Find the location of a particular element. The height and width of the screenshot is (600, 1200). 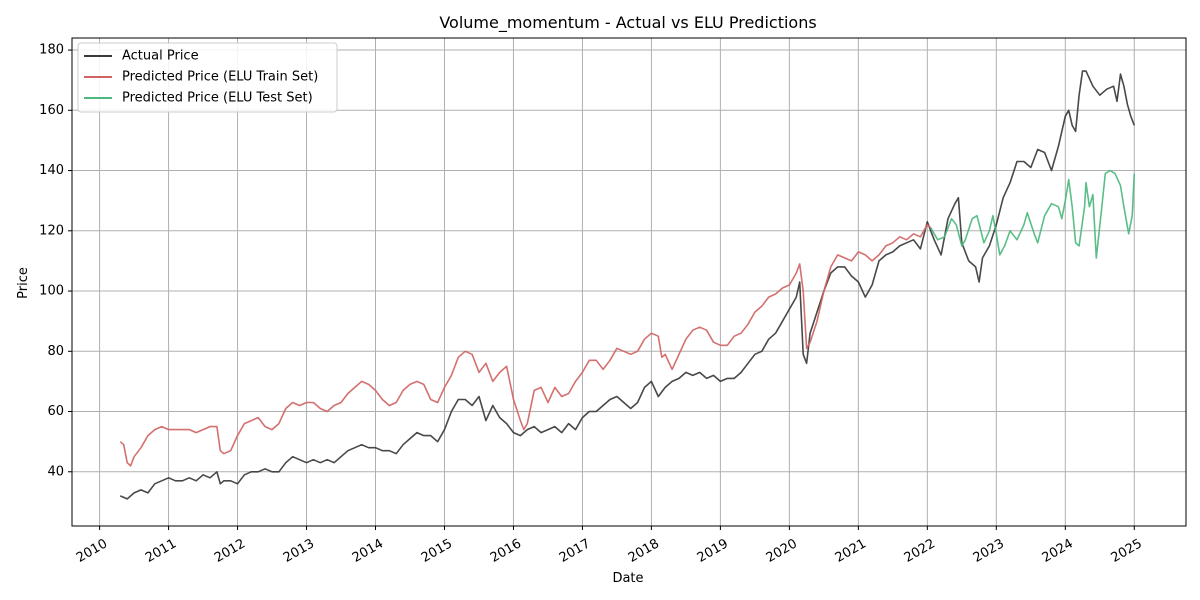

y-tick-label: 140 is located at coordinates (51, 170).